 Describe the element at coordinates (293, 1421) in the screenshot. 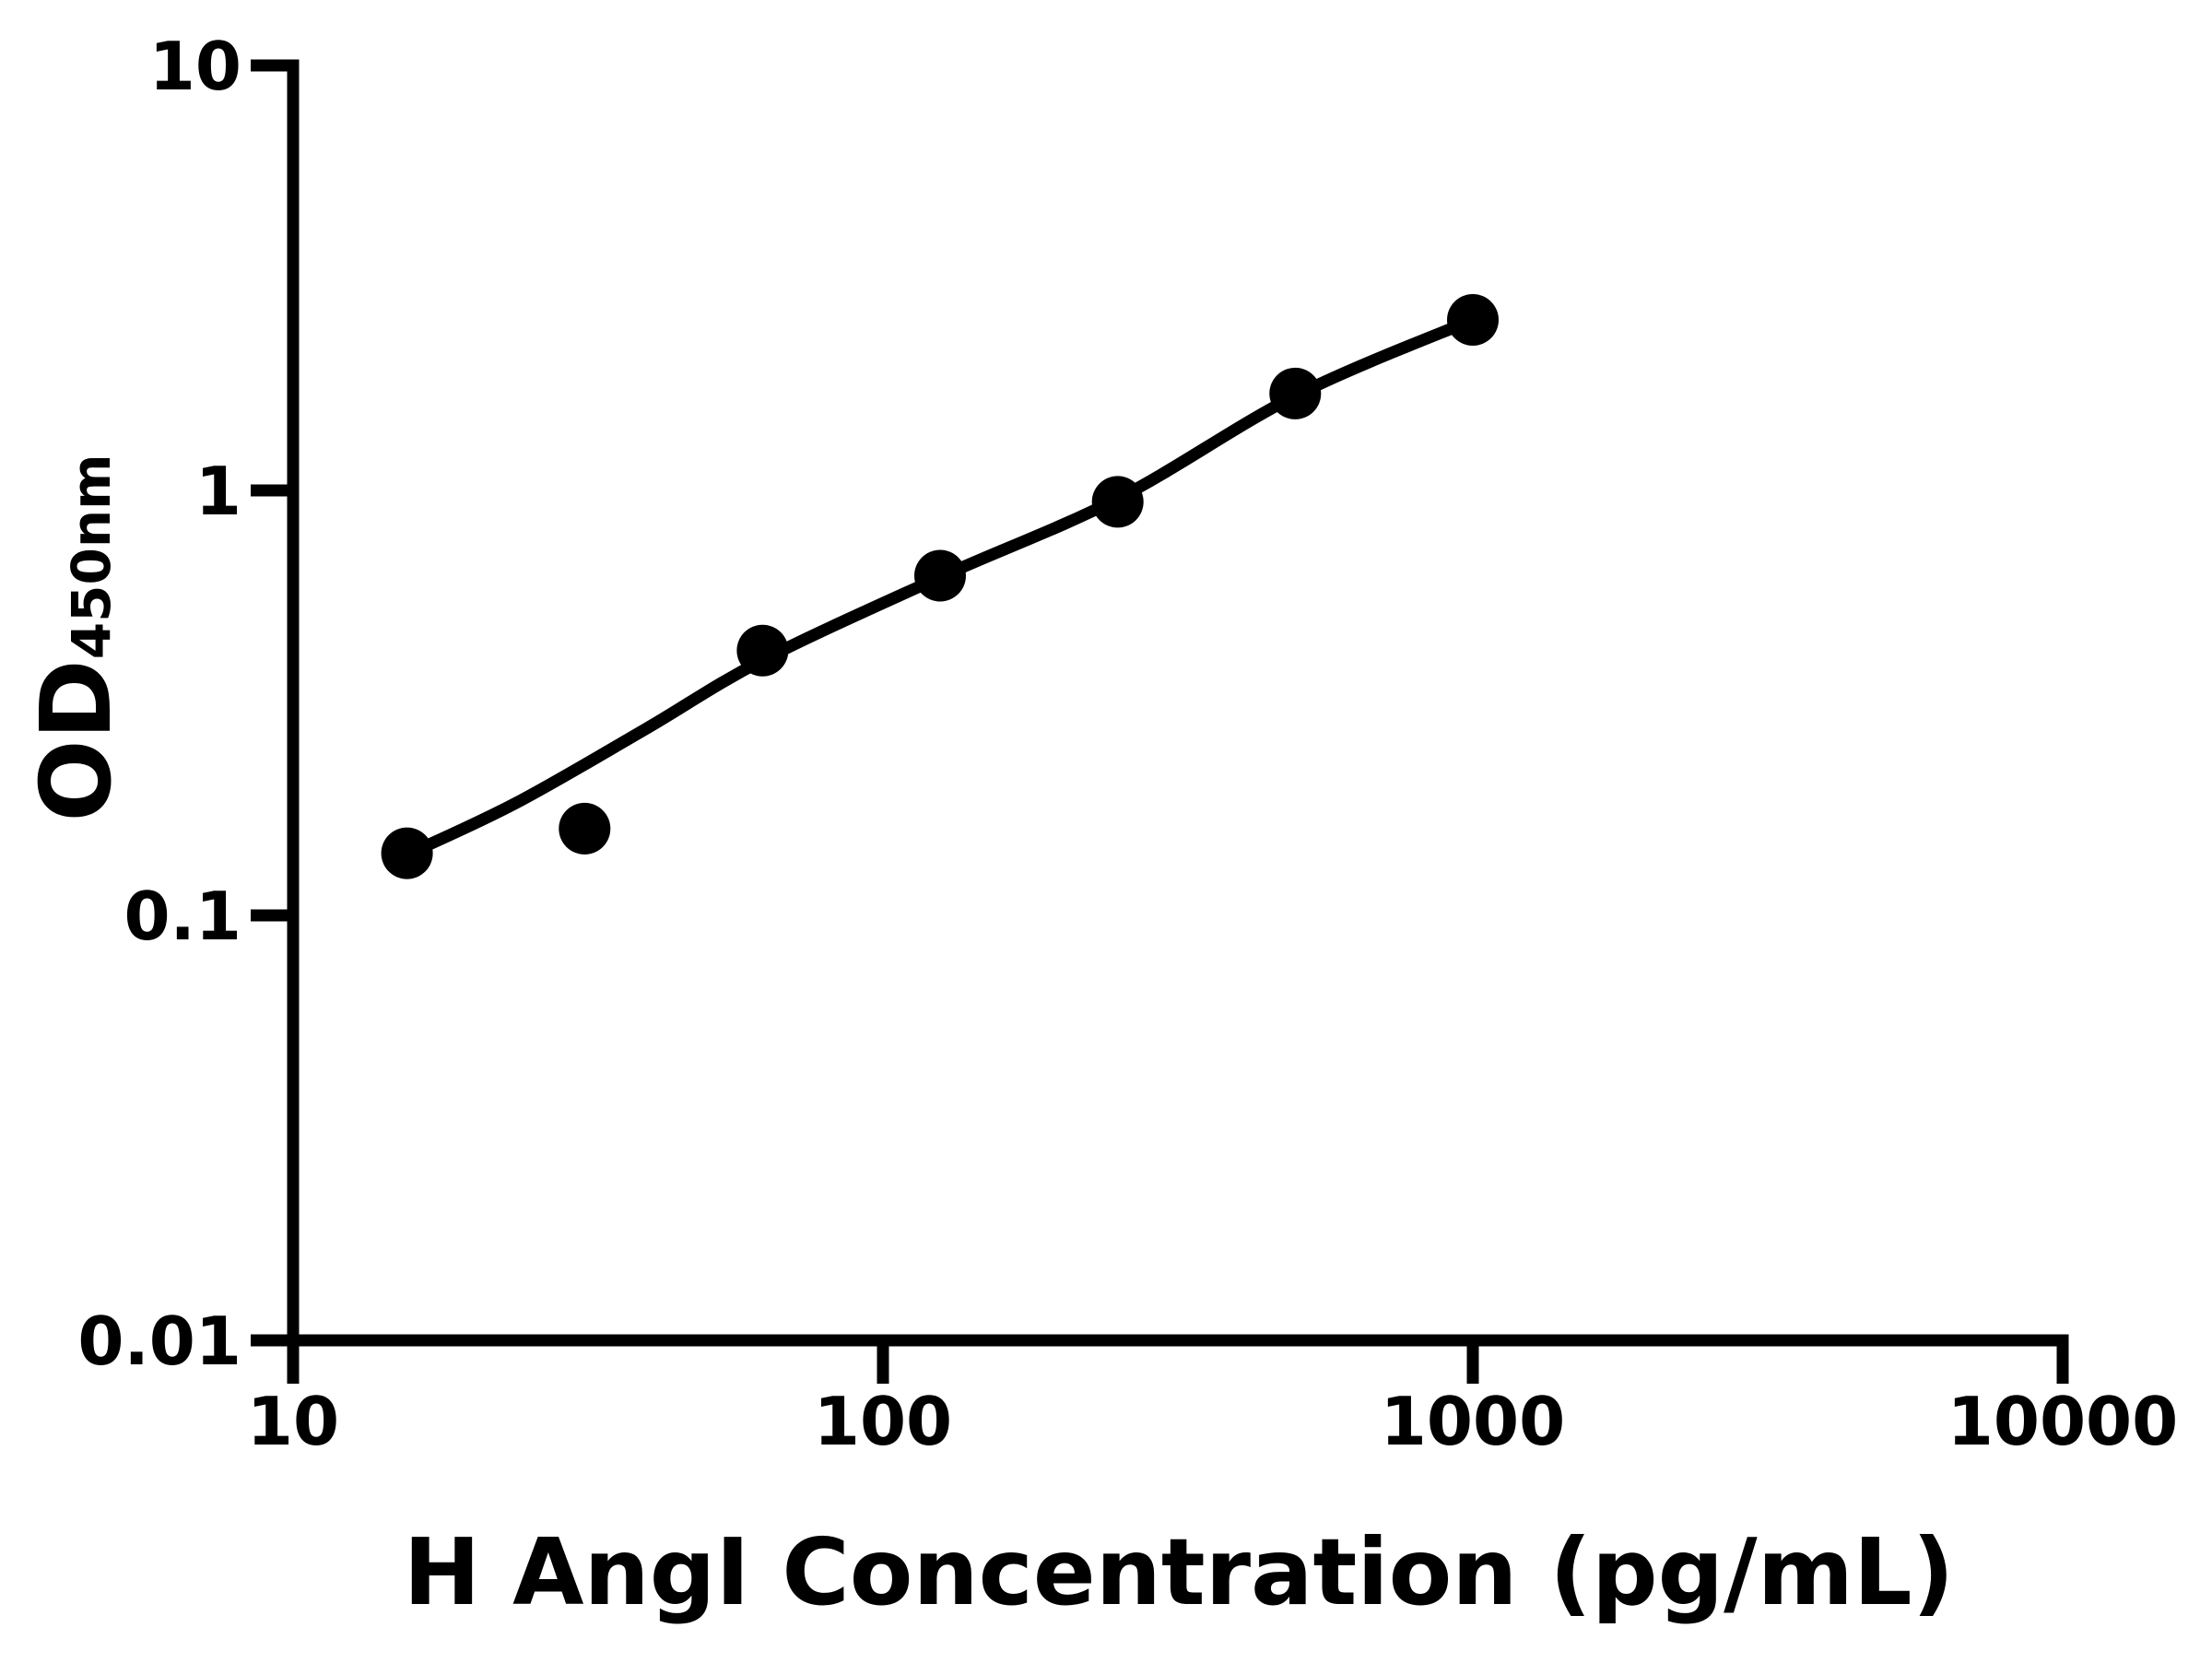

I see `x-tick-label: 10` at that location.